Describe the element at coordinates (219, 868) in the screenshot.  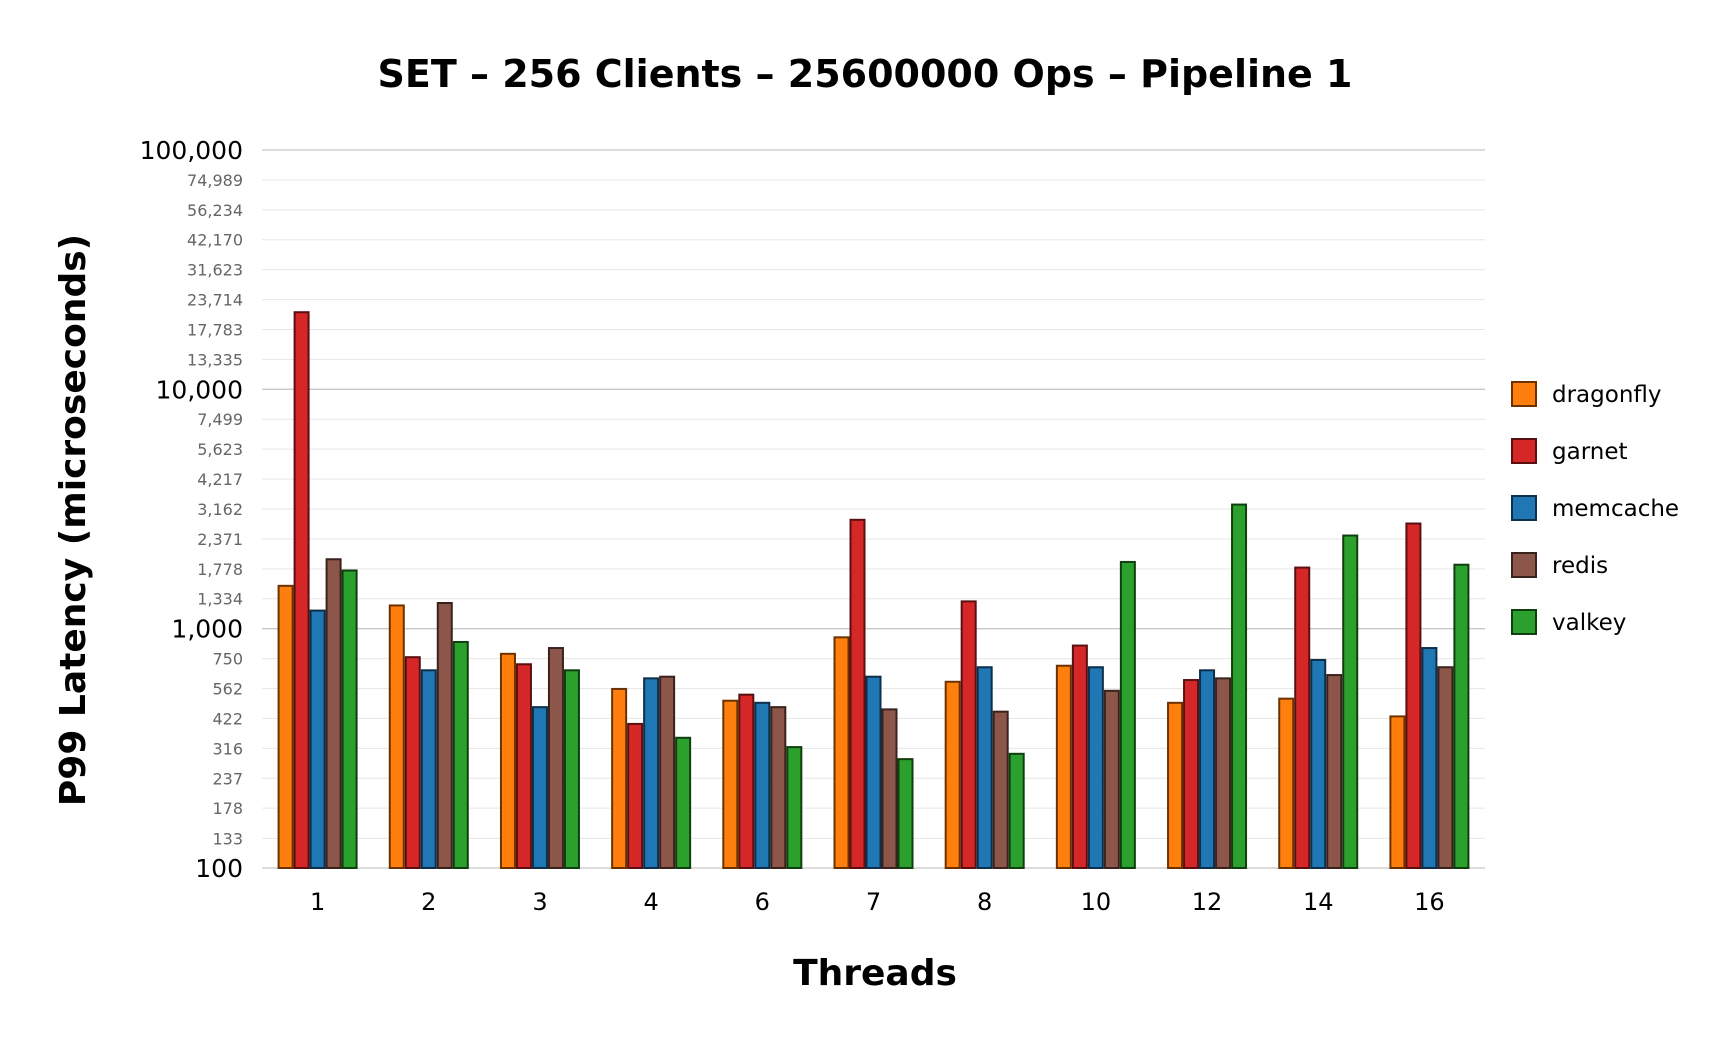
I see `y-tick-label-major: 100` at that location.